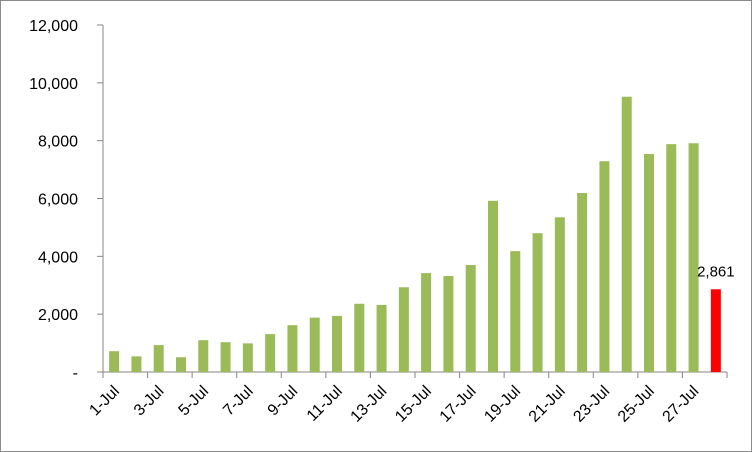 This screenshot has height=452, width=752. What do you see at coordinates (58, 200) in the screenshot?
I see `y-tick-label: 6,000` at bounding box center [58, 200].